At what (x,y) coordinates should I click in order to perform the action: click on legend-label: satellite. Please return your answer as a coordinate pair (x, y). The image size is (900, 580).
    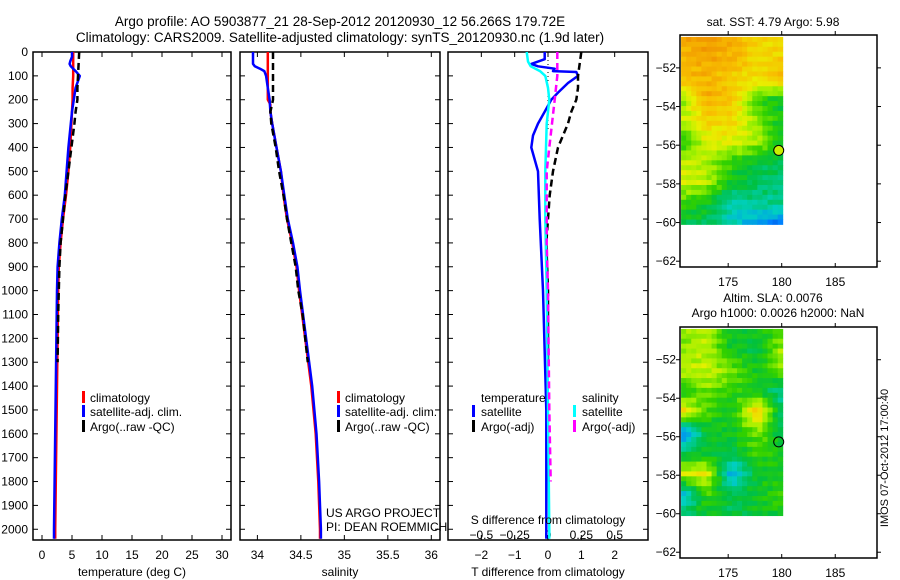
    Looking at the image, I should click on (501, 412).